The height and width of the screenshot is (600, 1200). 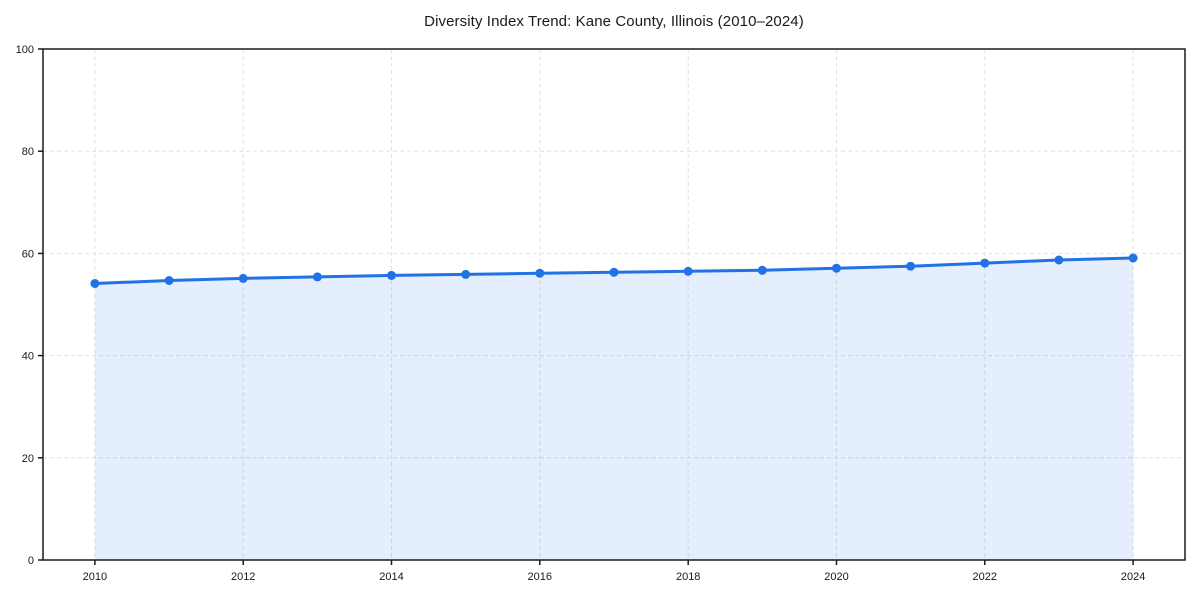 What do you see at coordinates (540, 577) in the screenshot?
I see `x-tick-label: 2016` at bounding box center [540, 577].